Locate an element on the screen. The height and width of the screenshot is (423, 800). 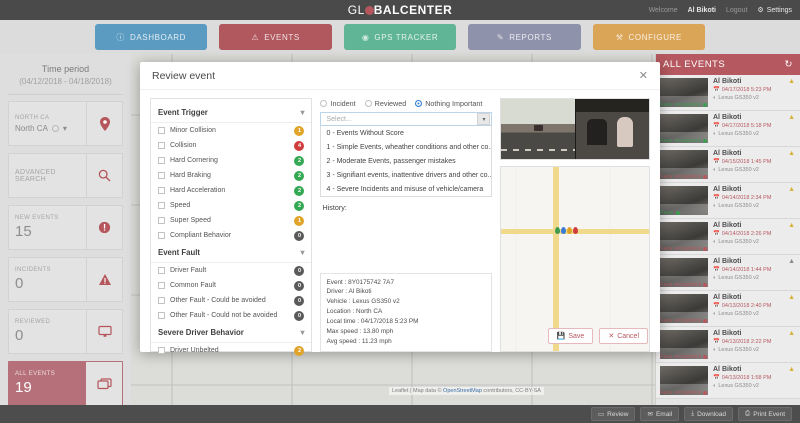
cabin-camera-view is located at coordinates (612, 129).